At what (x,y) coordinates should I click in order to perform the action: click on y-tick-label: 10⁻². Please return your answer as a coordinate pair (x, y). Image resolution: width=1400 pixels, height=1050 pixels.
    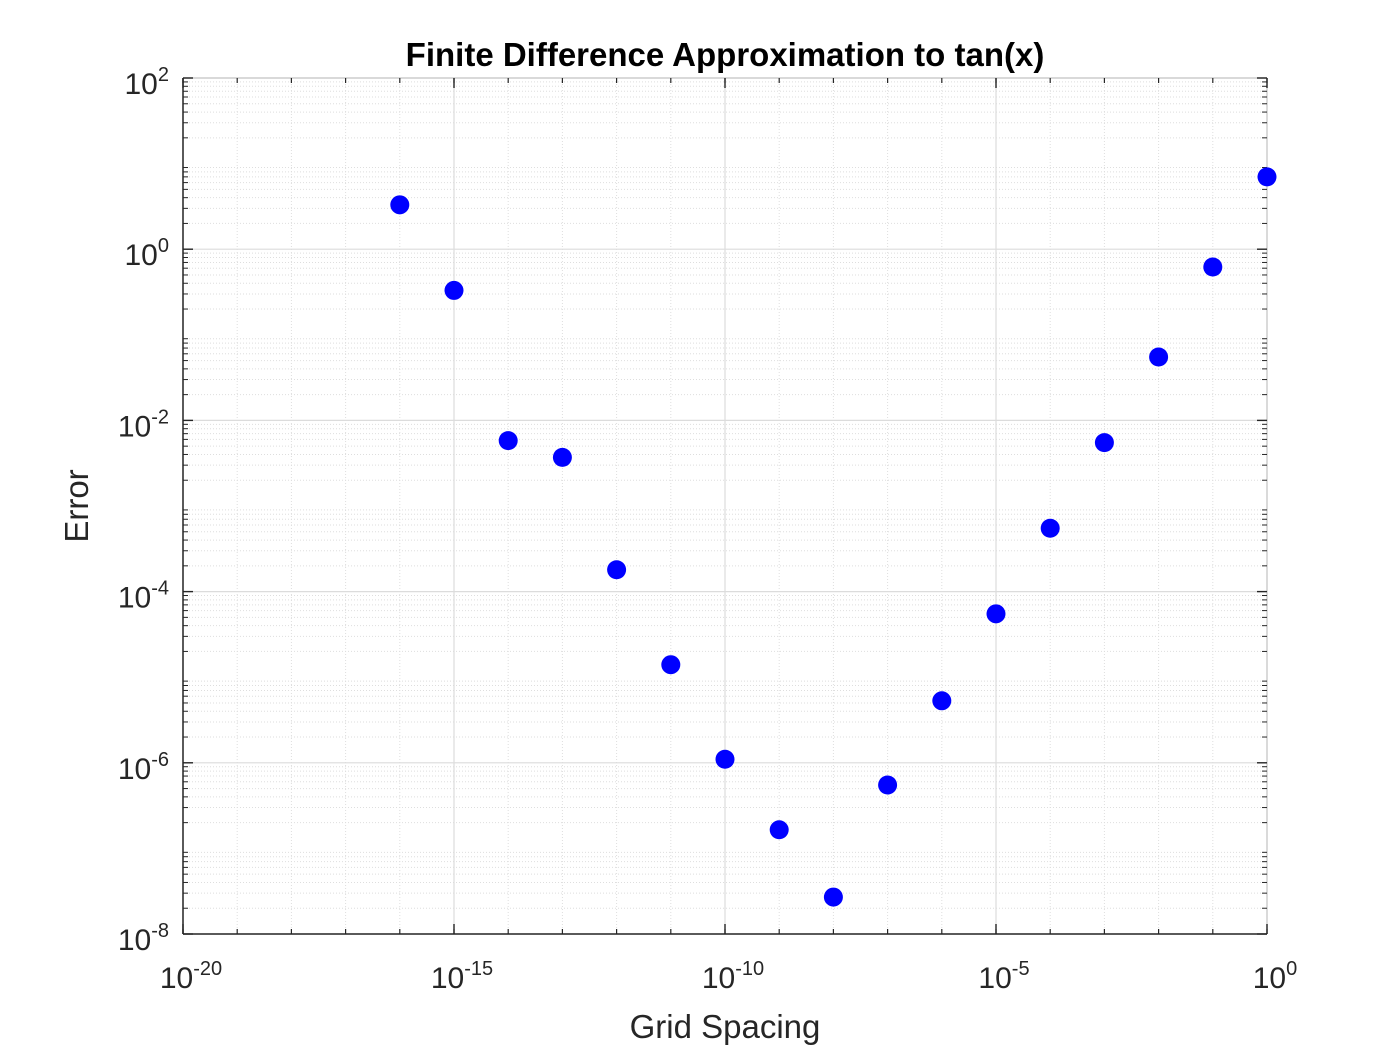
    Looking at the image, I should click on (143, 424).